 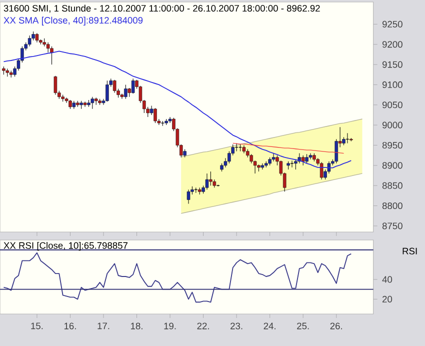 I want to click on x-tick-label: 23., so click(x=236, y=326).